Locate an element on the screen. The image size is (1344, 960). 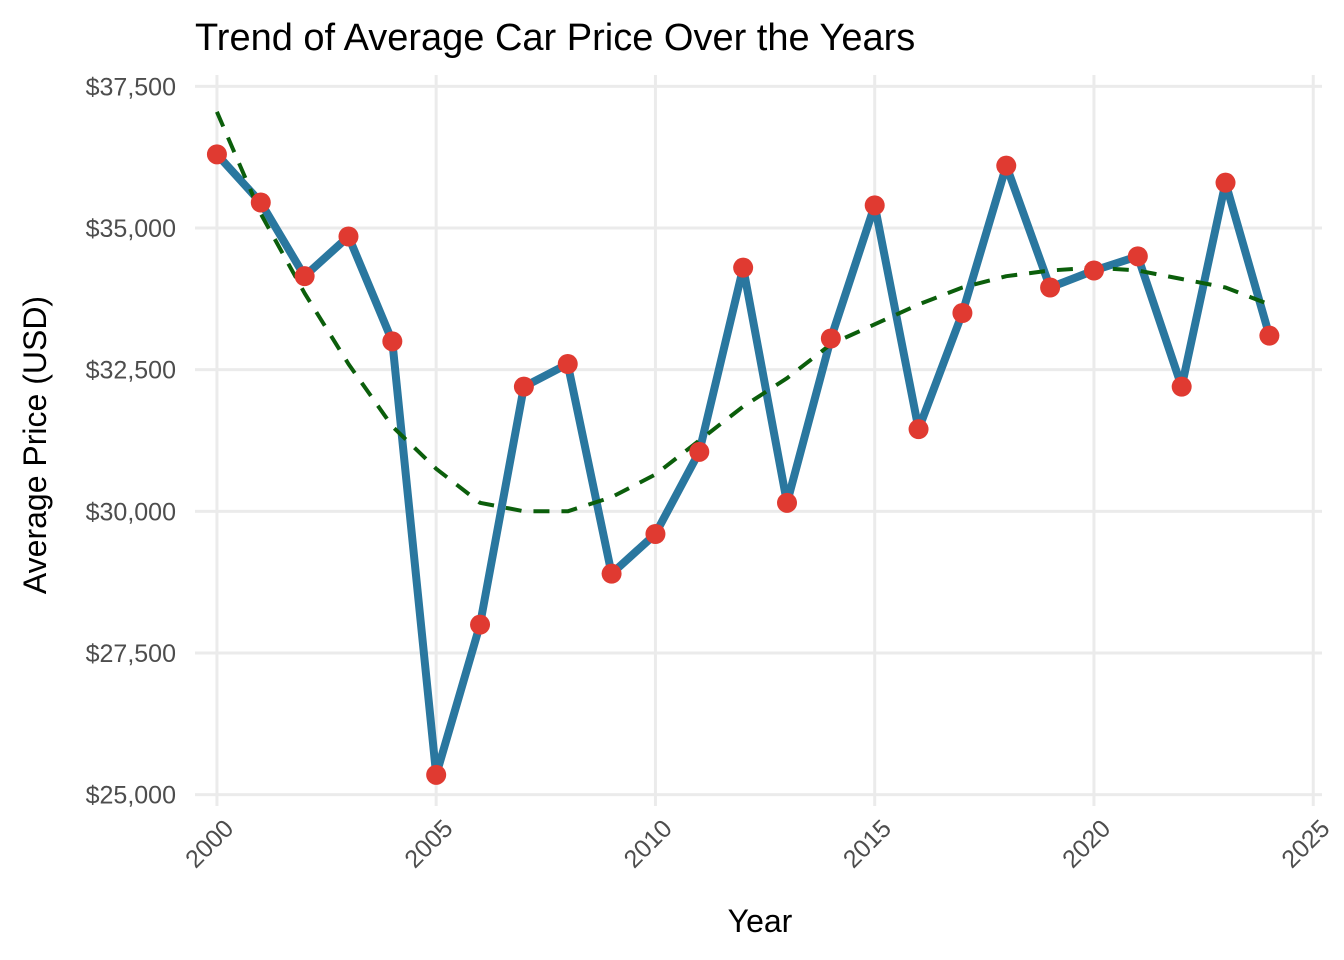
y-axis-title: Average Price (USD) is located at coordinates (35, 445).